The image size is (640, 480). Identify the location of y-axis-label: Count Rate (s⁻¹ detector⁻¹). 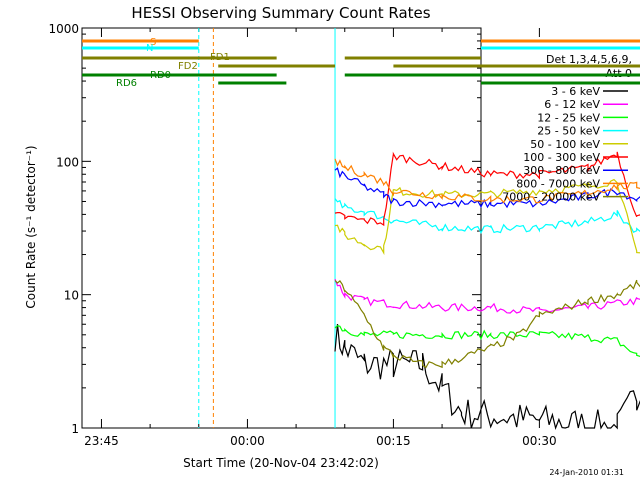
(31, 226).